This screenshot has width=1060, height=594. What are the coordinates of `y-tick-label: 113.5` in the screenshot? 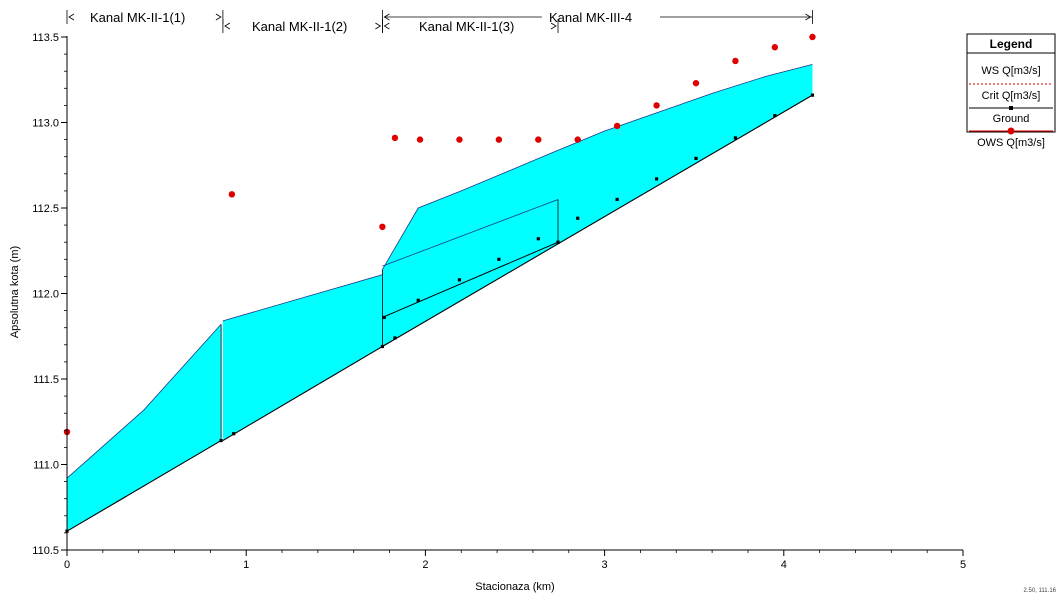 It's located at (45, 38).